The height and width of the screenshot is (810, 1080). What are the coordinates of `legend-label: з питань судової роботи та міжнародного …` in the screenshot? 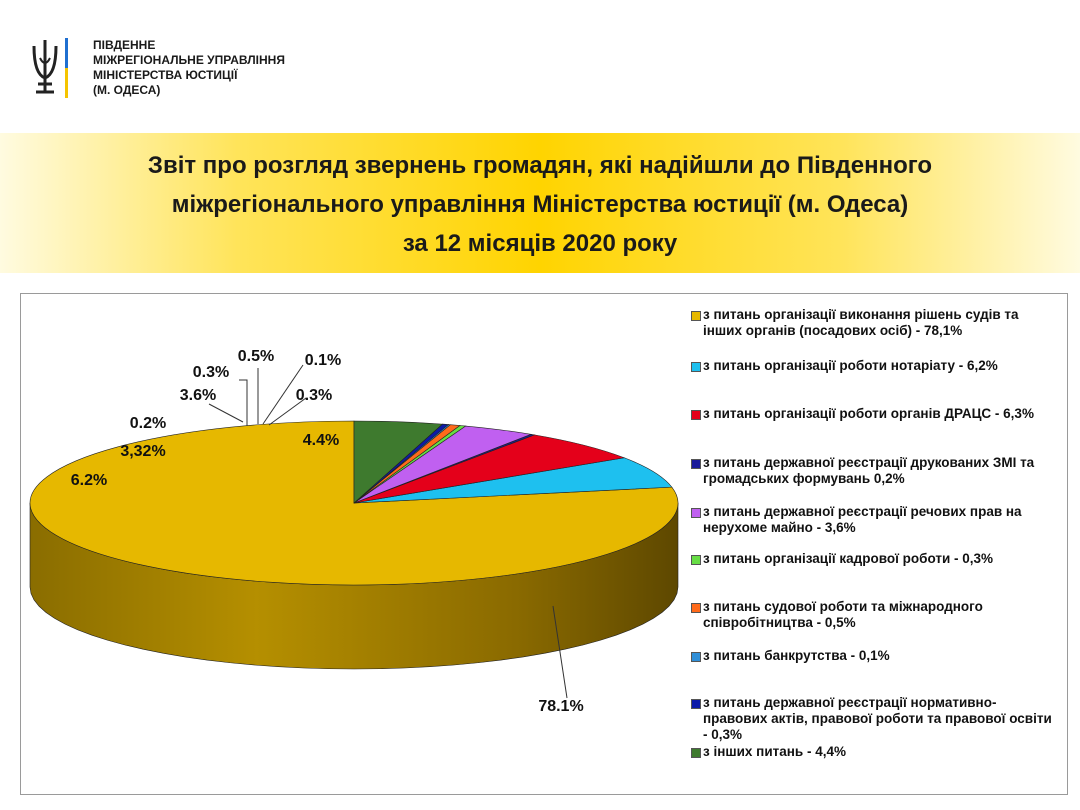 It's located at (843, 614).